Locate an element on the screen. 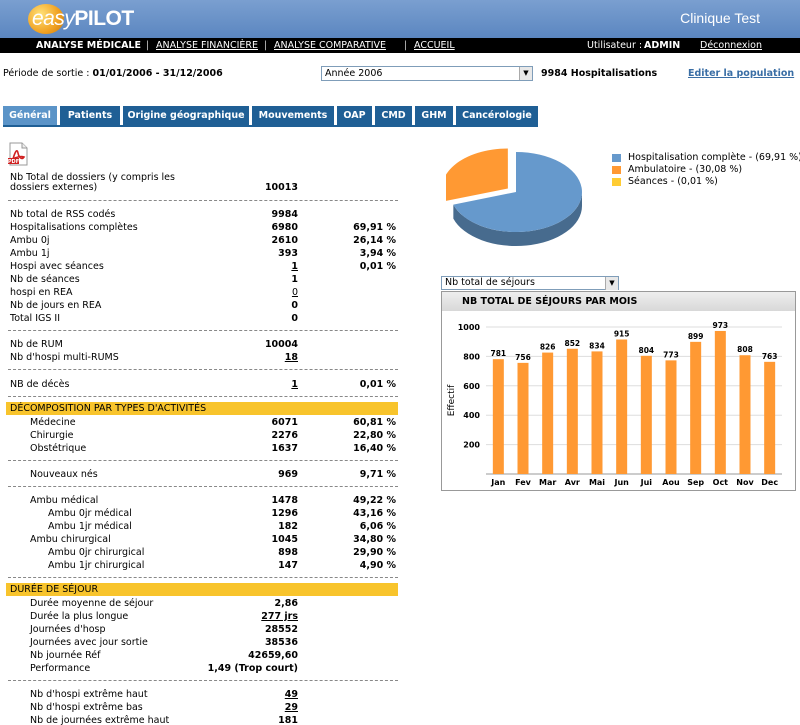  nav-analyse-comparative: ANALYSE COMPARATIVE is located at coordinates (330, 45).